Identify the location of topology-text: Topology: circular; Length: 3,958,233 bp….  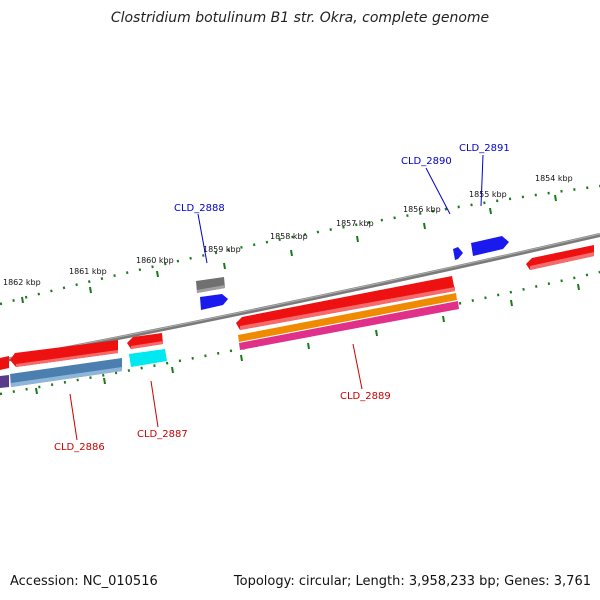
(412, 581).